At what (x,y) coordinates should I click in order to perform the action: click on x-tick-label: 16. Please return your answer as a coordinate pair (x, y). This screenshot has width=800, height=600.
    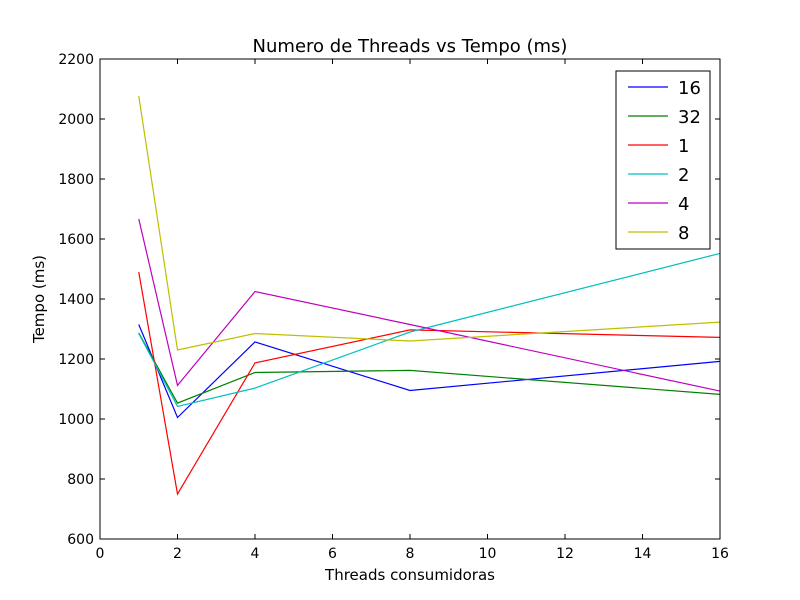
    Looking at the image, I should click on (720, 554).